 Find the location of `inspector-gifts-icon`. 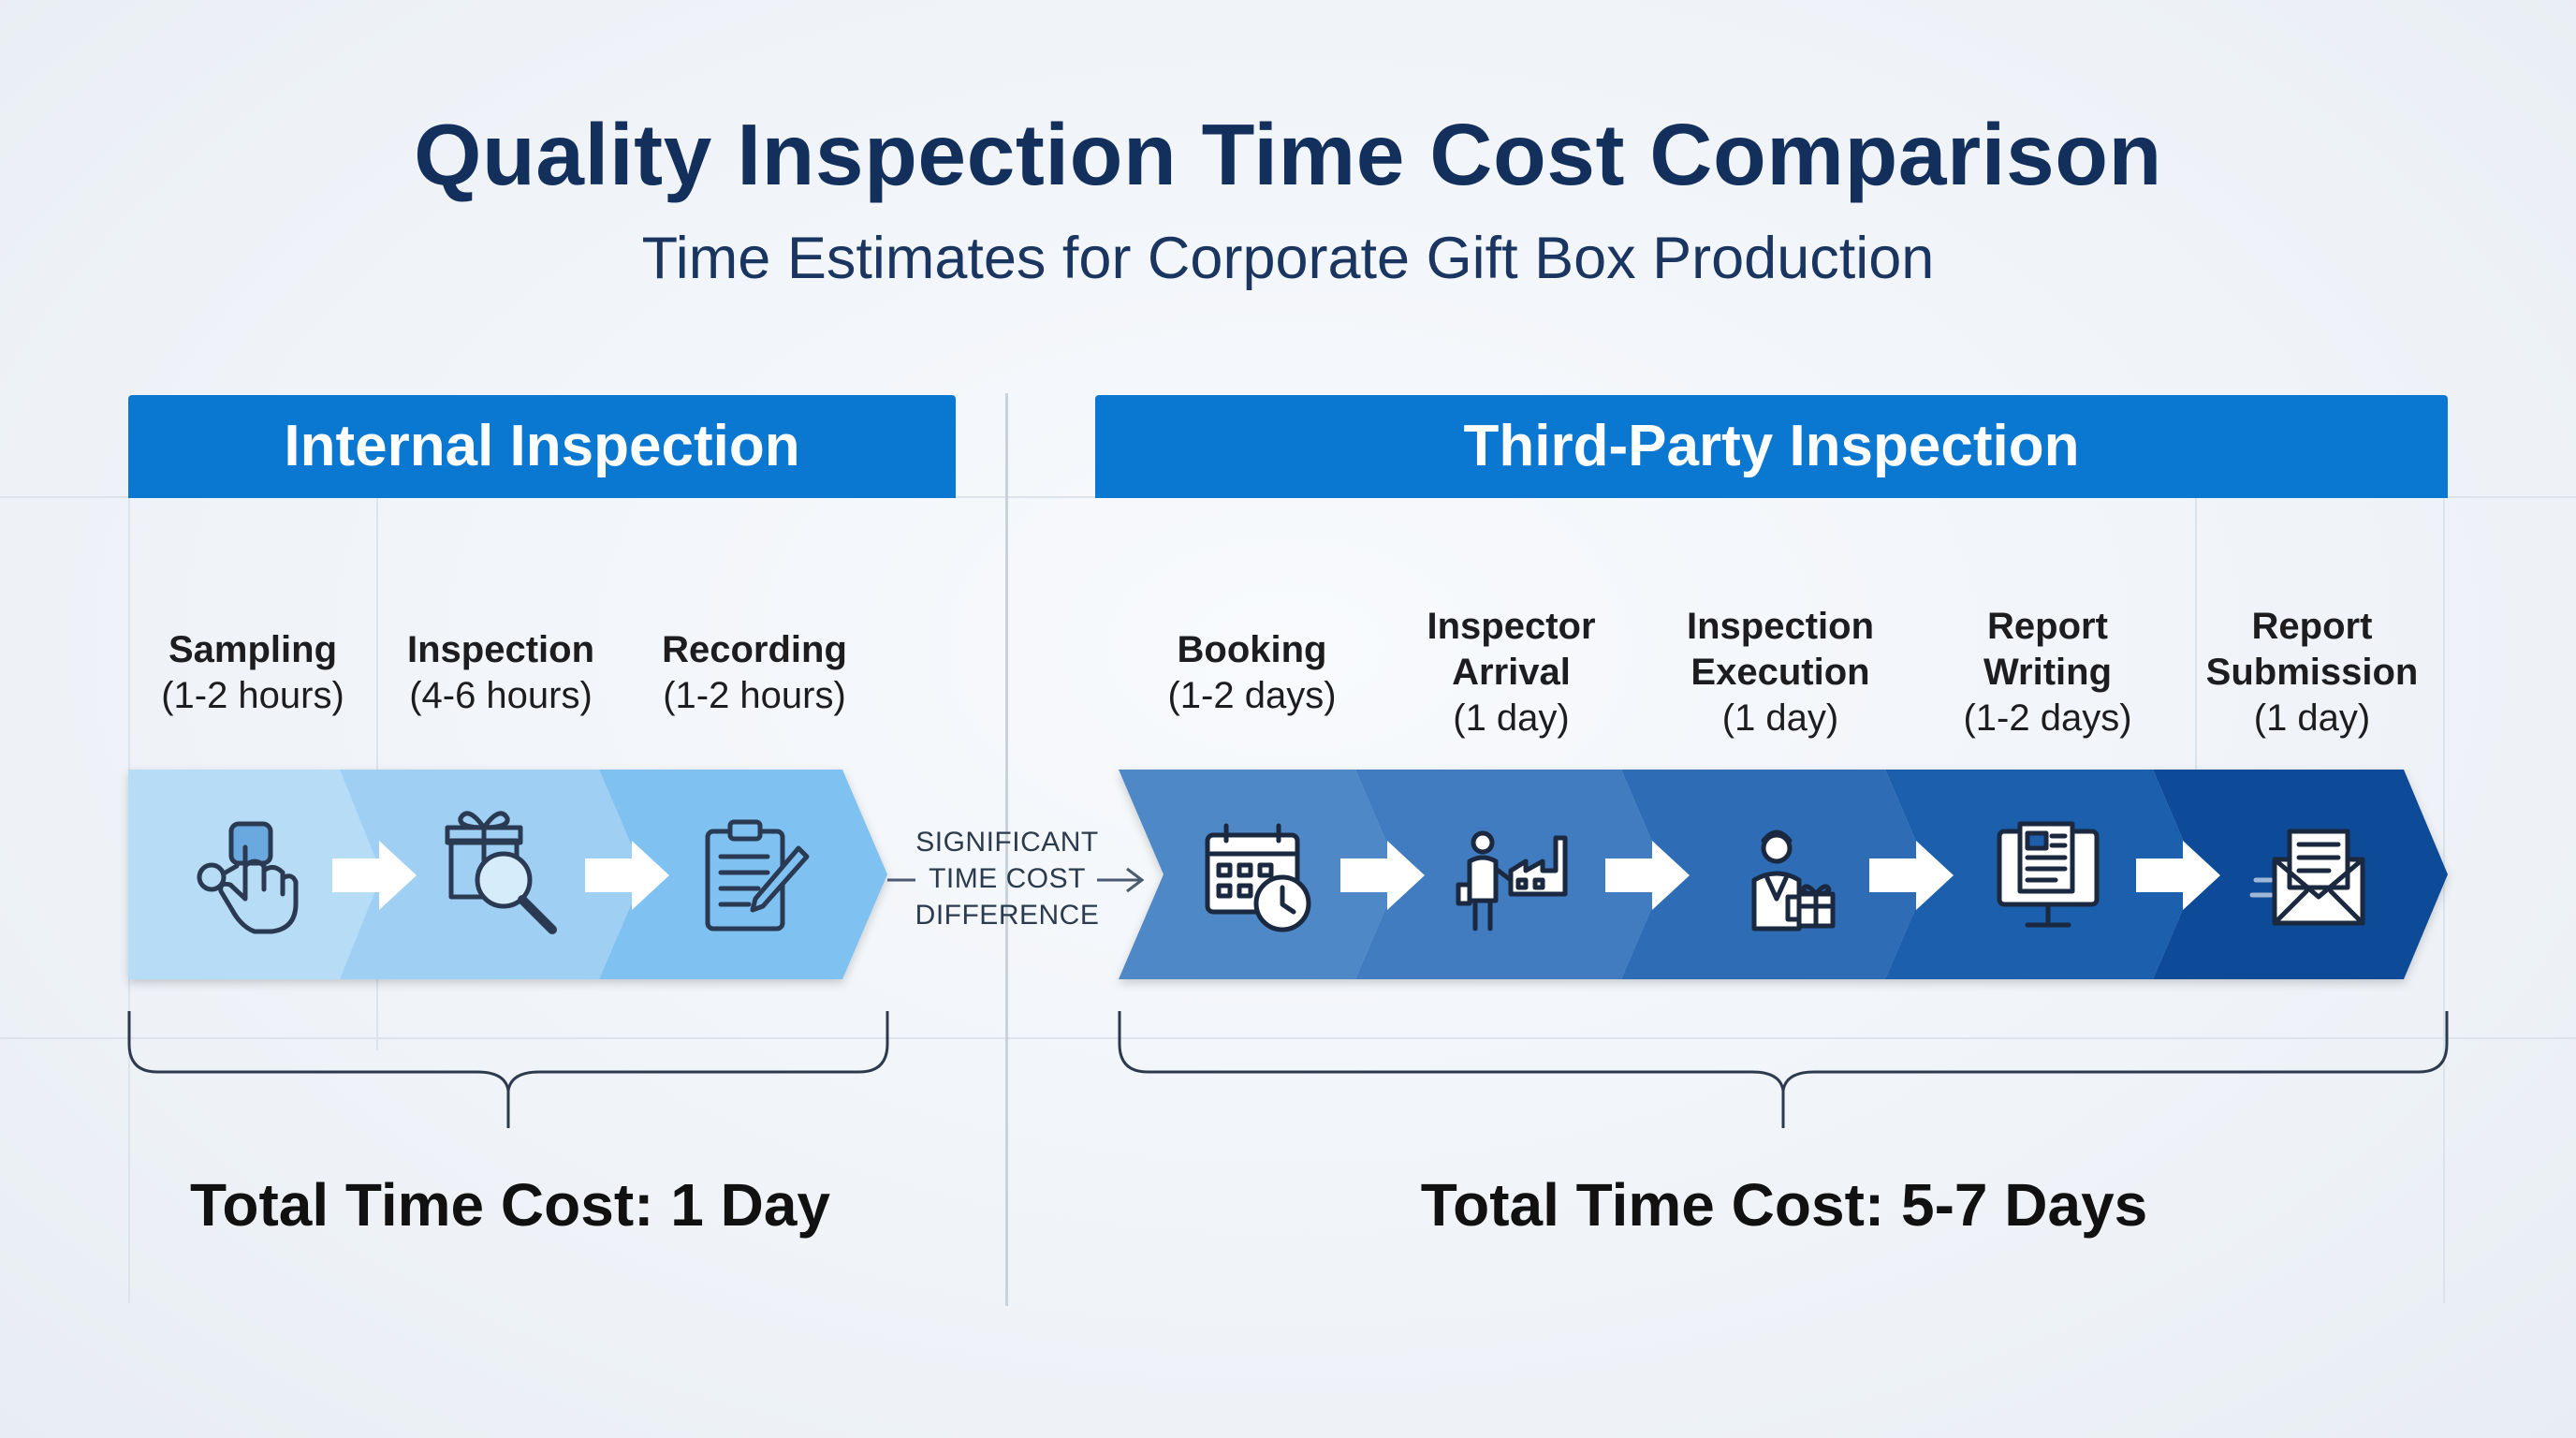

inspector-gifts-icon is located at coordinates (1793, 880).